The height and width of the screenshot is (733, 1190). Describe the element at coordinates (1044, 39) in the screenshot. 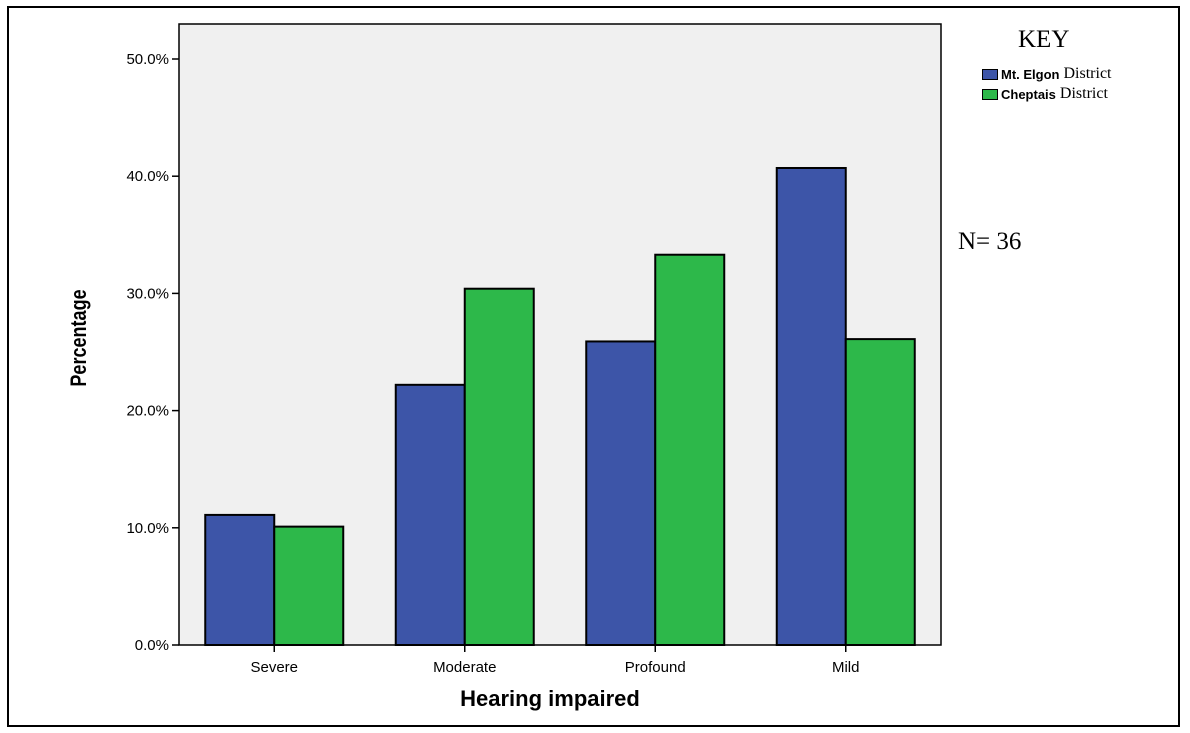

I see `legend-title: KEY` at that location.